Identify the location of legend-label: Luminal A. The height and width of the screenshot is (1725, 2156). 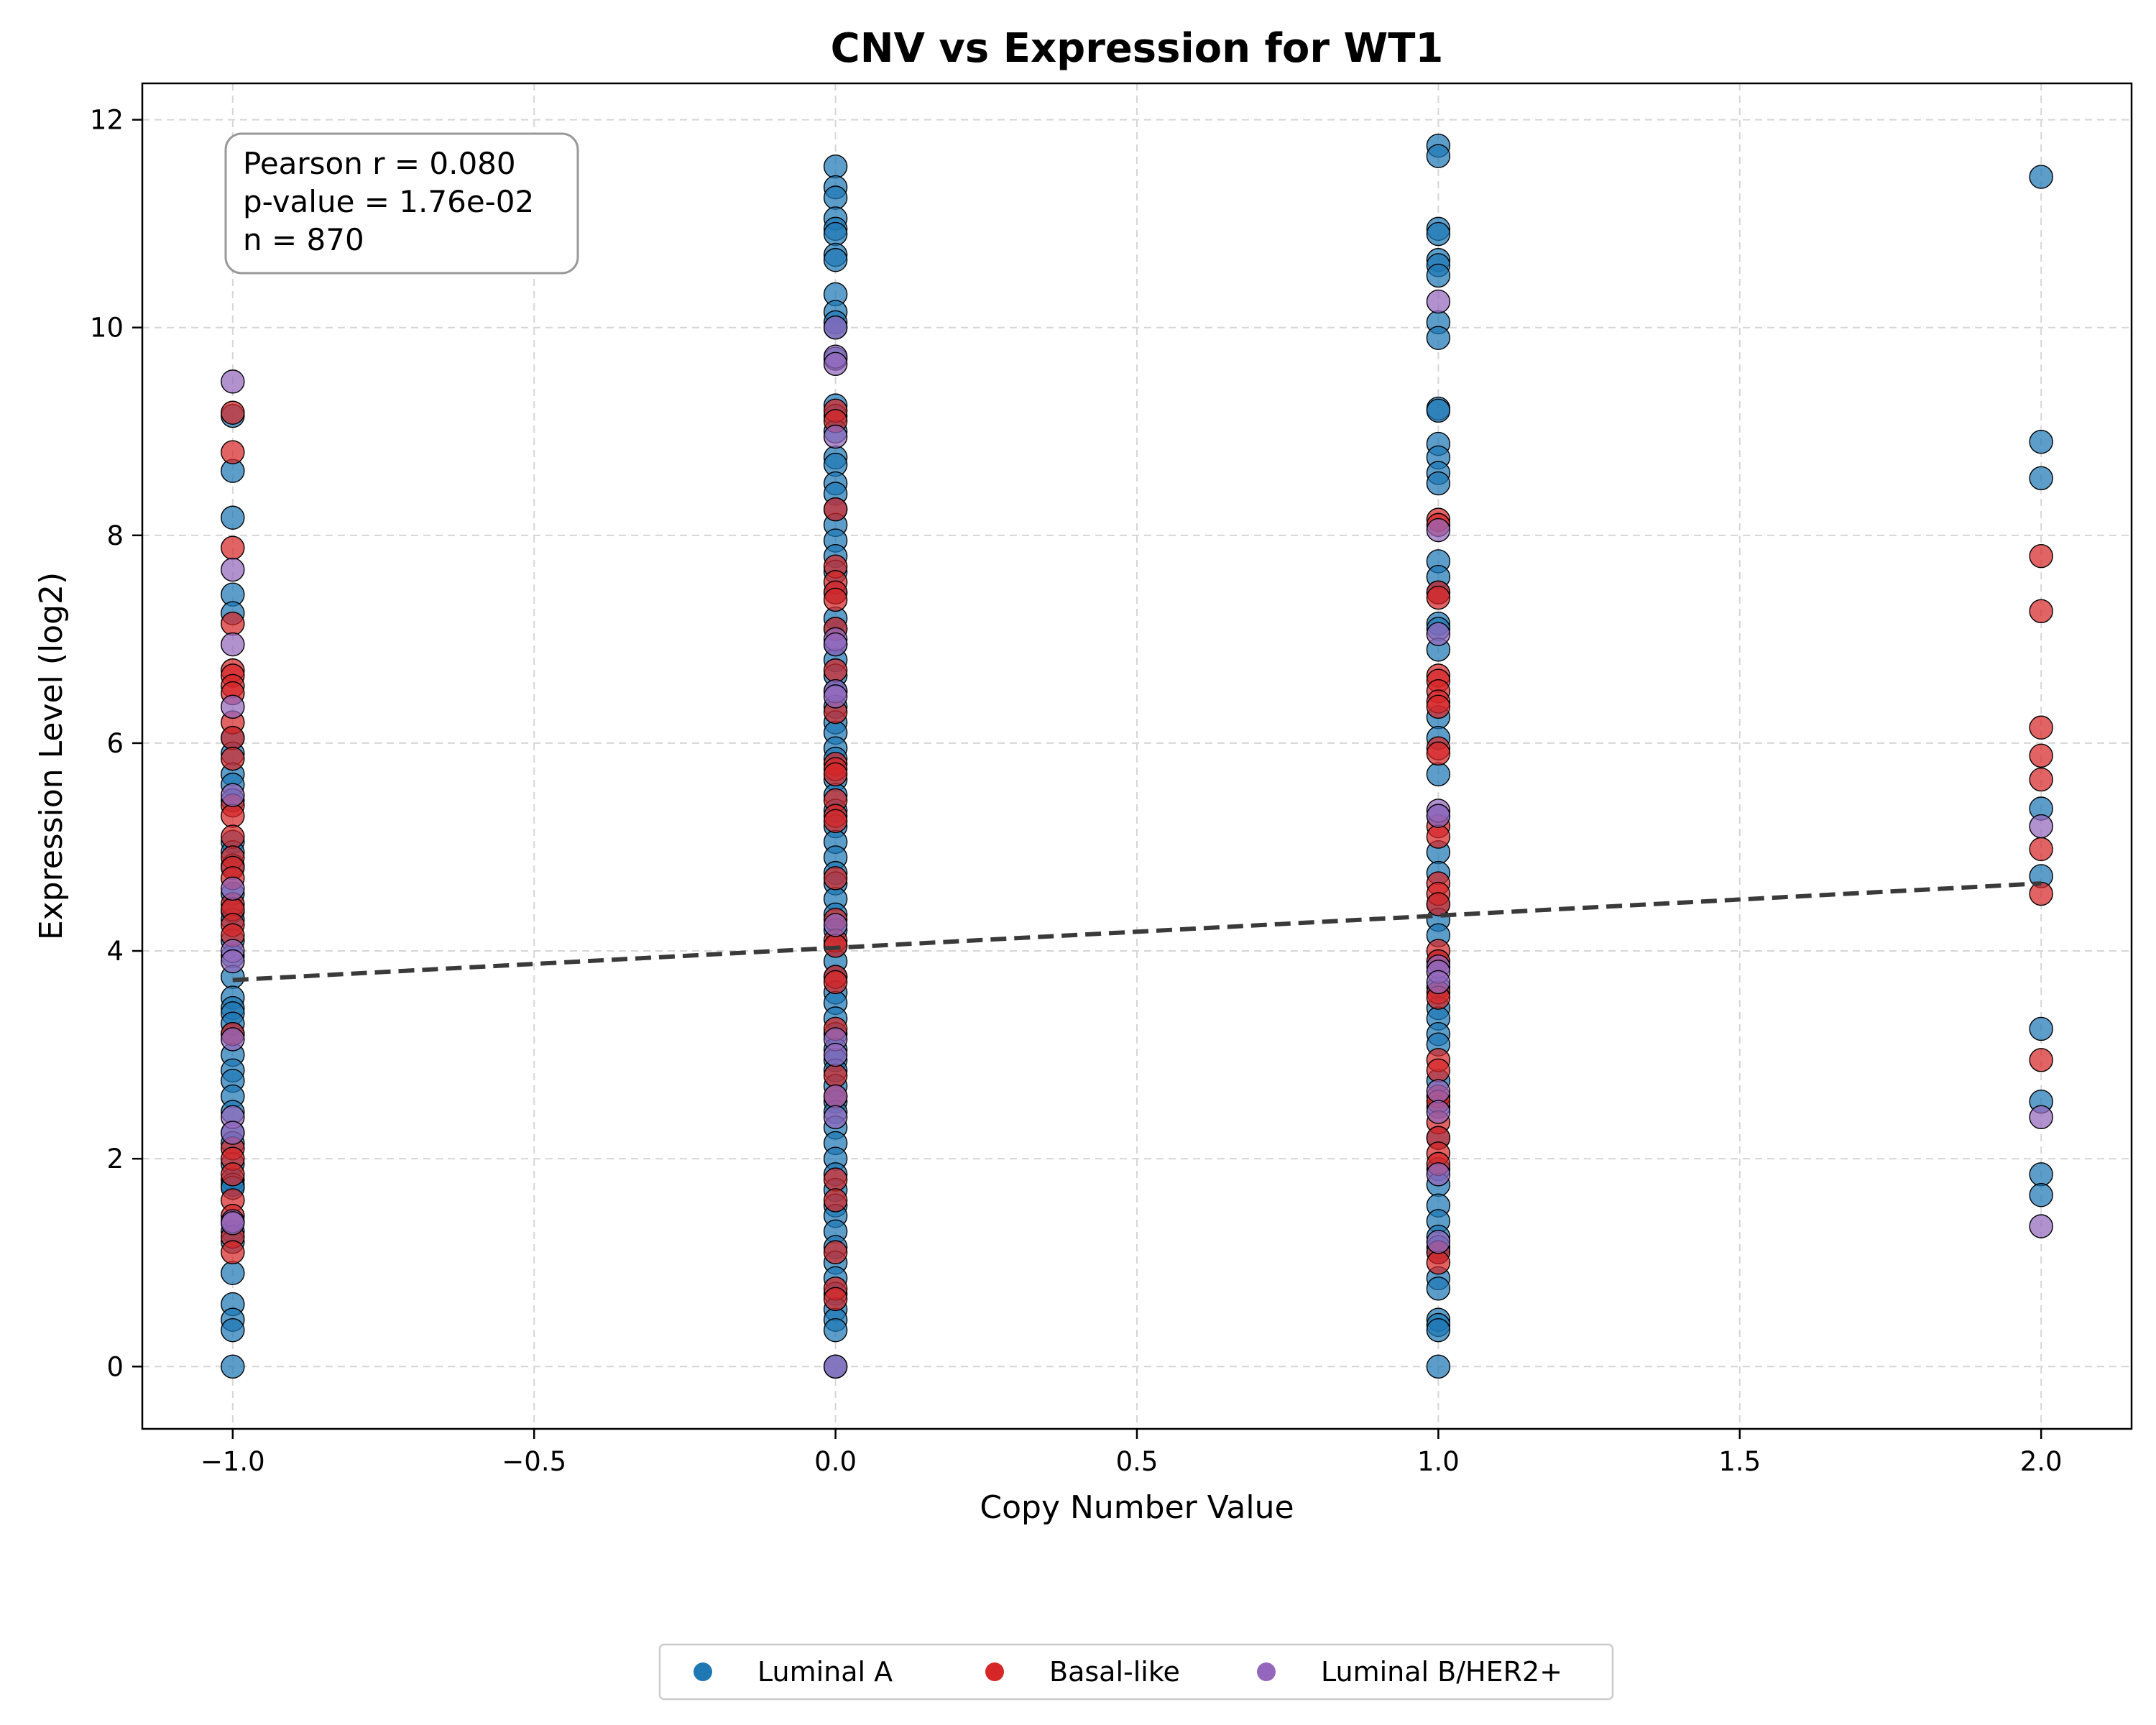
(825, 1672).